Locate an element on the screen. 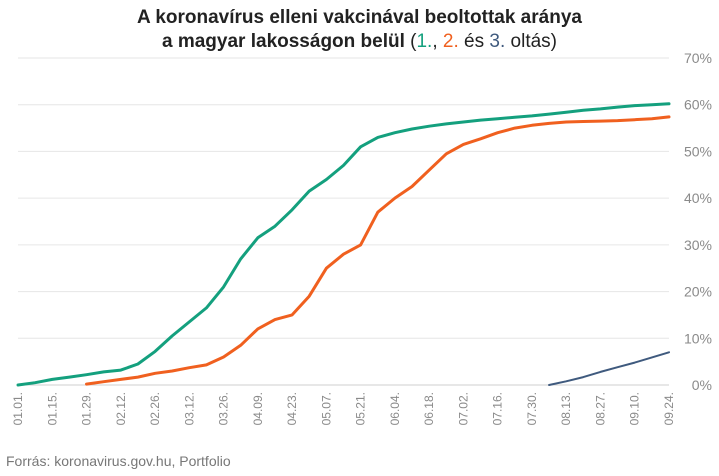 The width and height of the screenshot is (719, 476). x-tick-label: 08.27. is located at coordinates (600, 408).